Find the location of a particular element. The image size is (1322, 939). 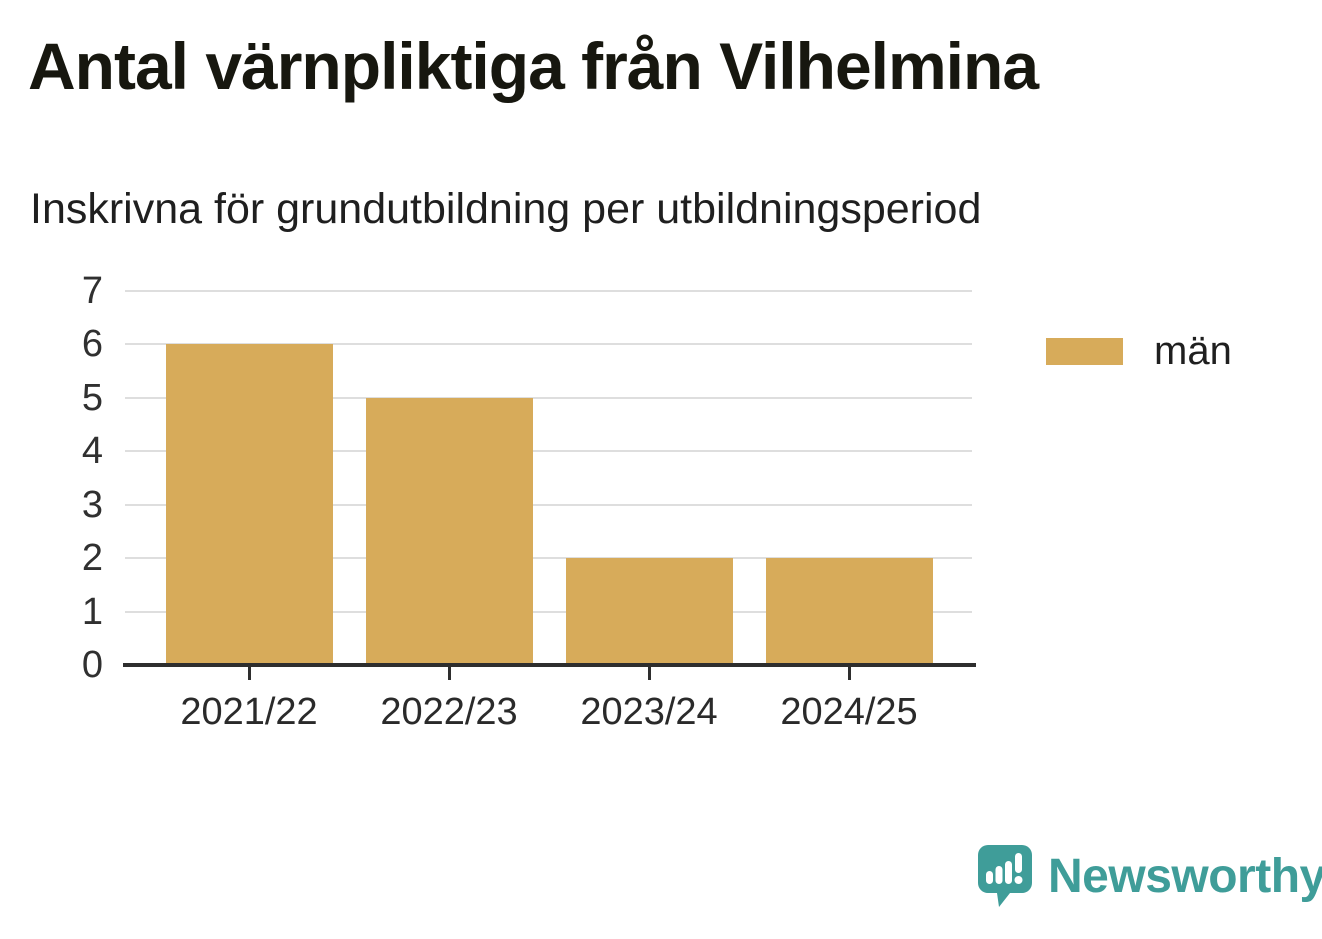

y-axis-label-4: 4 is located at coordinates (92, 451).